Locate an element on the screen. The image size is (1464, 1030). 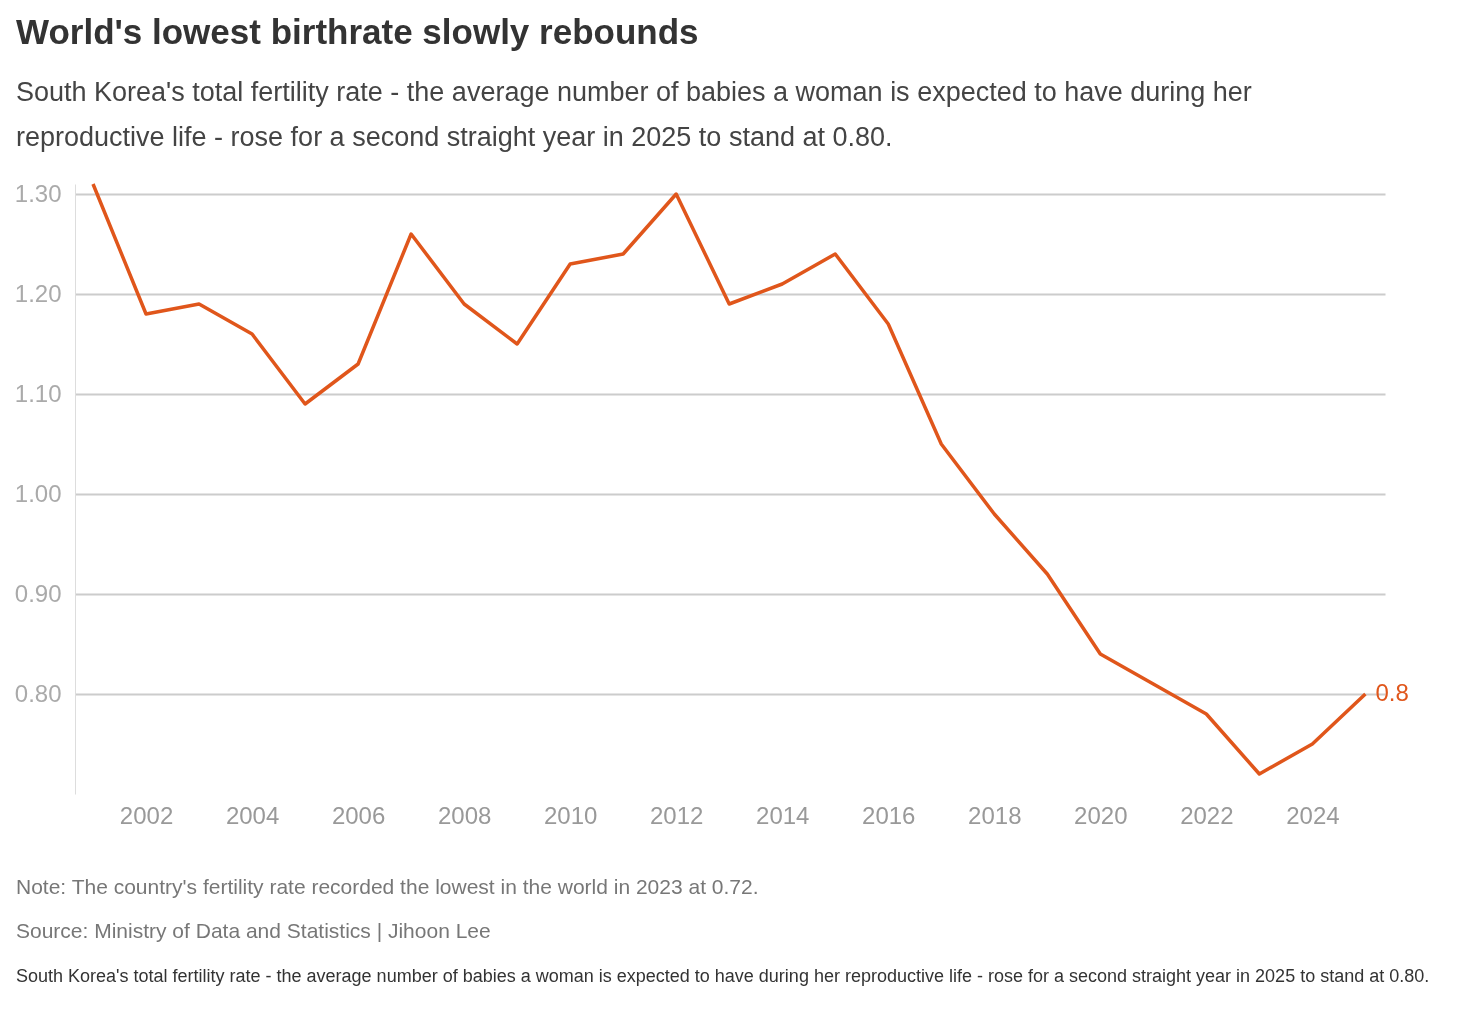
source-note: Source: Ministry of Data and Statistics | Jihoon Lee is located at coordinates (253, 931).